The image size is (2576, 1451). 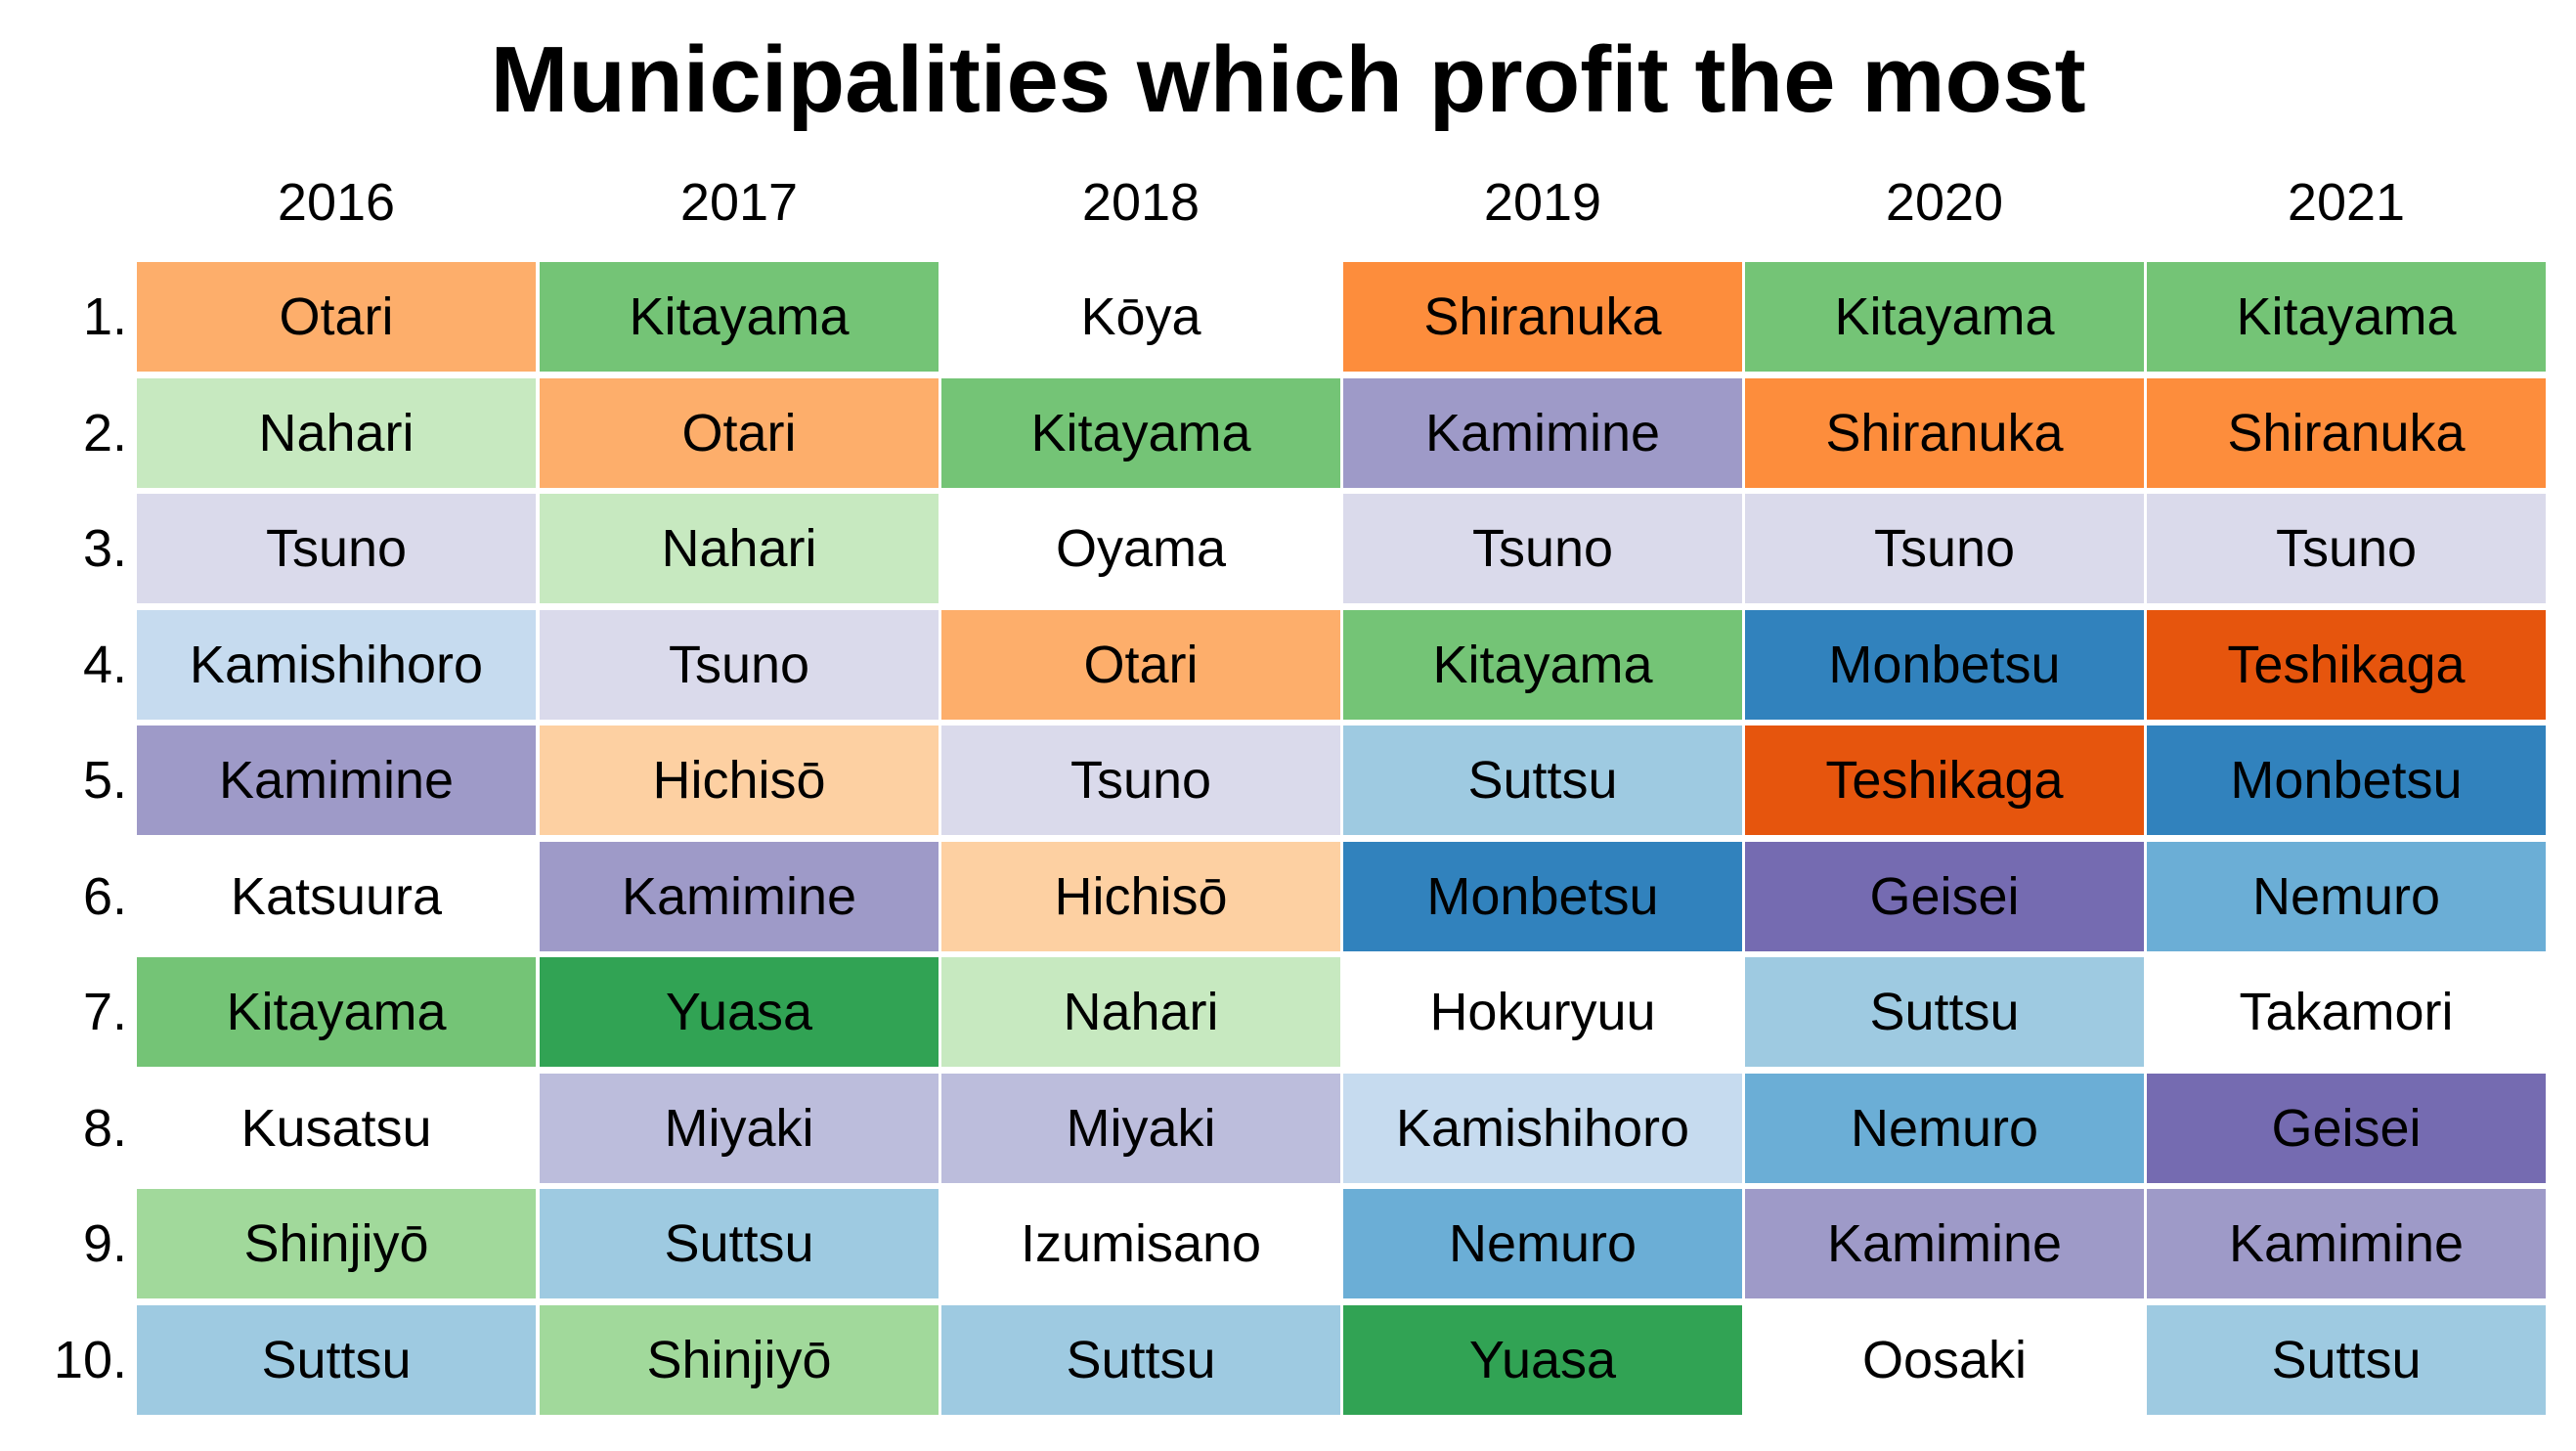 What do you see at coordinates (1944, 1012) in the screenshot?
I see `table-cell-2020-rank-7: Suttsu` at bounding box center [1944, 1012].